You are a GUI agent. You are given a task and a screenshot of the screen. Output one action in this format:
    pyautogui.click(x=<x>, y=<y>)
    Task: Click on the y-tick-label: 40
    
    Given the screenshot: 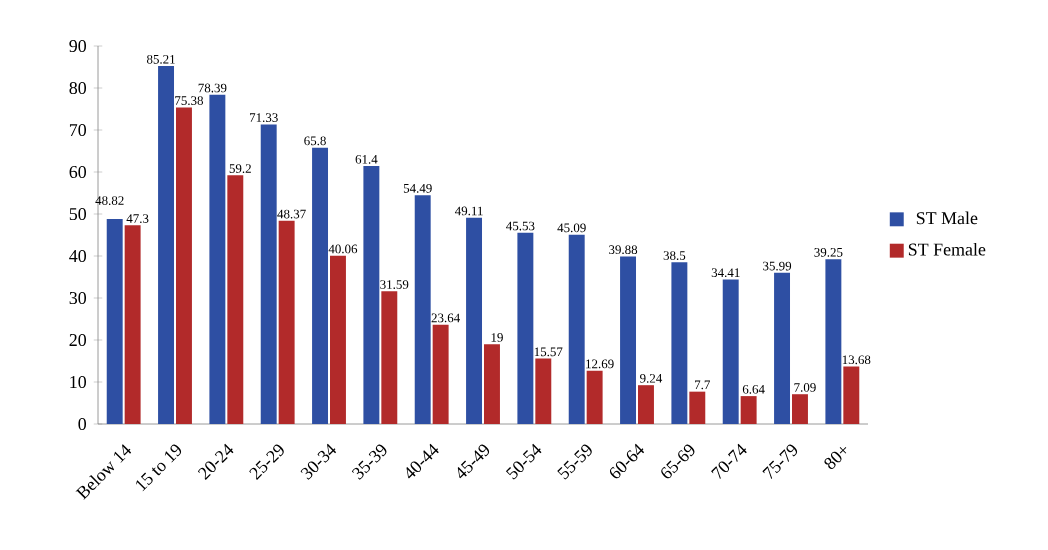 What is the action you would take?
    pyautogui.click(x=78, y=256)
    